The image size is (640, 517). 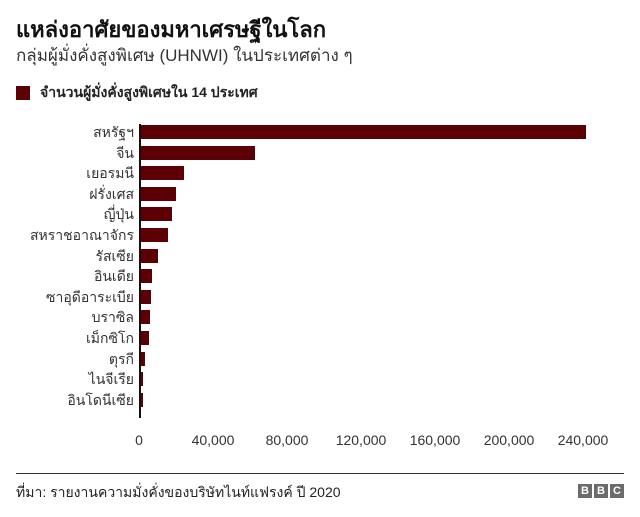 I want to click on legend-swatch, so click(x=23, y=93).